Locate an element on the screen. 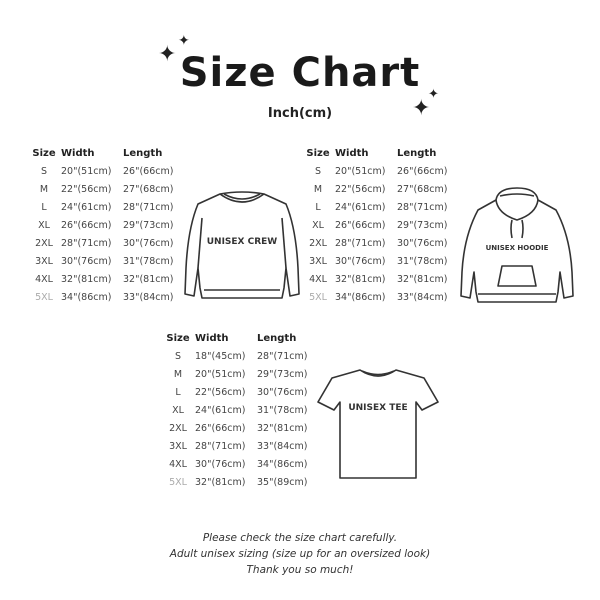 The height and width of the screenshot is (600, 600). table-row: 5XL 34"(86cm) 33"(84cm) is located at coordinates (380, 297).